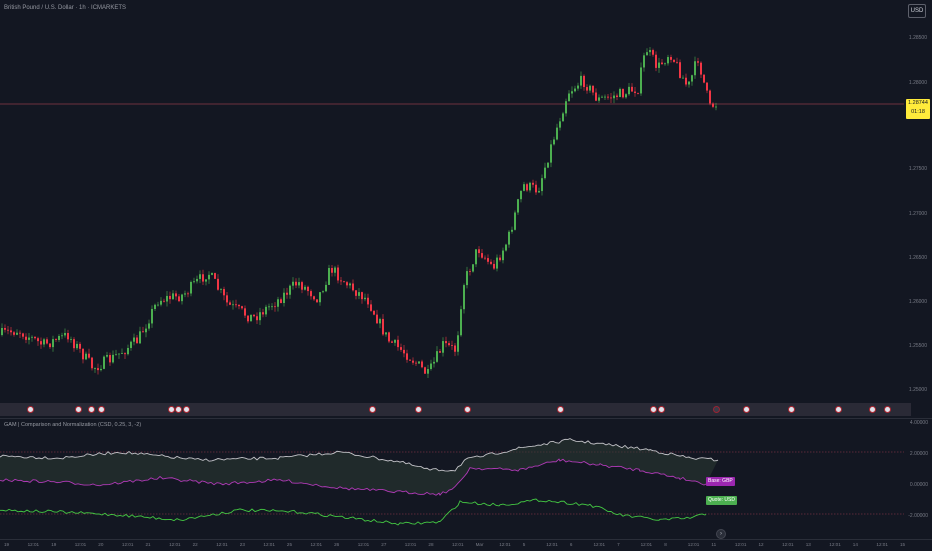 This screenshot has width=932, height=551. What do you see at coordinates (242, 544) in the screenshot?
I see `time-tick: 23` at bounding box center [242, 544].